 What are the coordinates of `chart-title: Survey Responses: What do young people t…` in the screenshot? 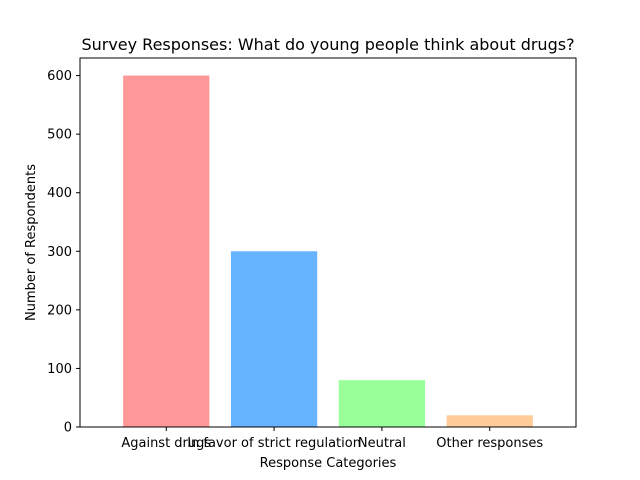 It's located at (327, 44).